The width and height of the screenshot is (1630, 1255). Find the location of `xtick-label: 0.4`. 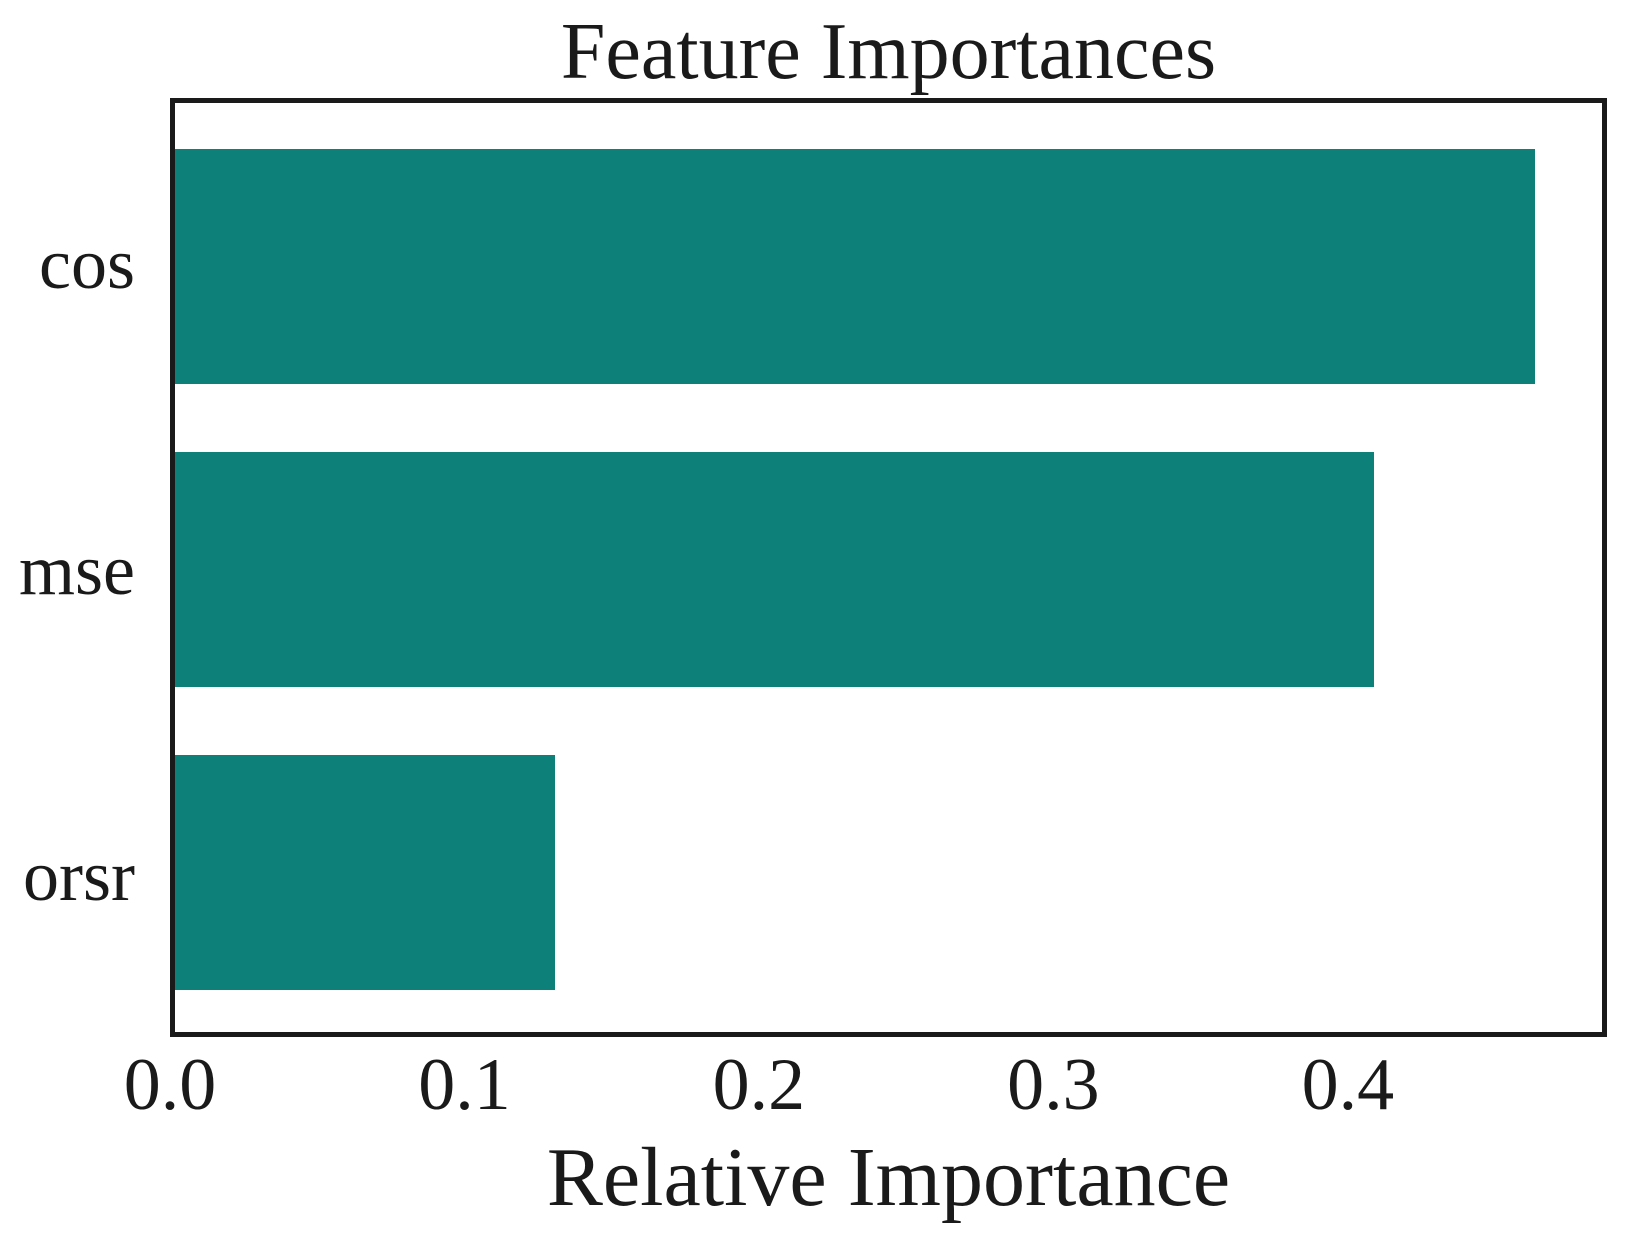

xtick-label: 0.4 is located at coordinates (1348, 1085).